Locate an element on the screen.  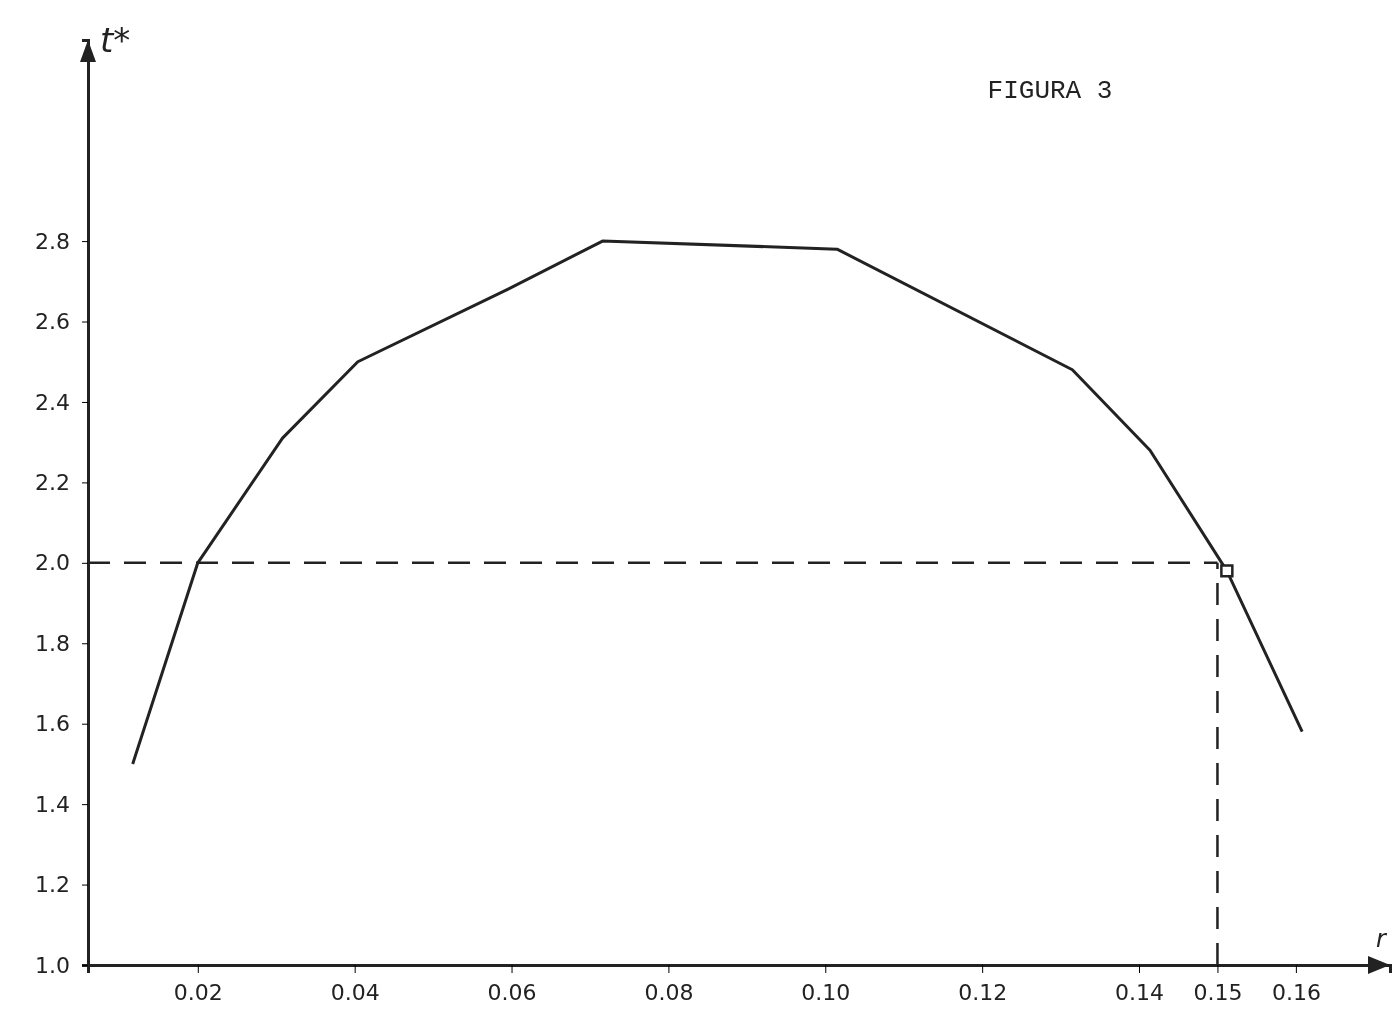
y-tick-label: 2.8 is located at coordinates (52, 241).